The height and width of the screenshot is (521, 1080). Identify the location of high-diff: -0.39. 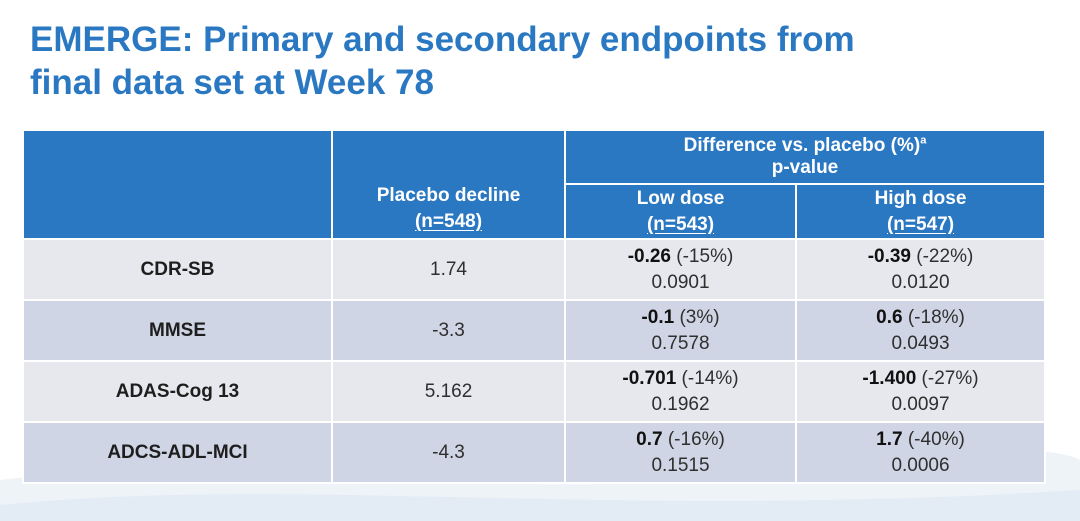
(889, 256).